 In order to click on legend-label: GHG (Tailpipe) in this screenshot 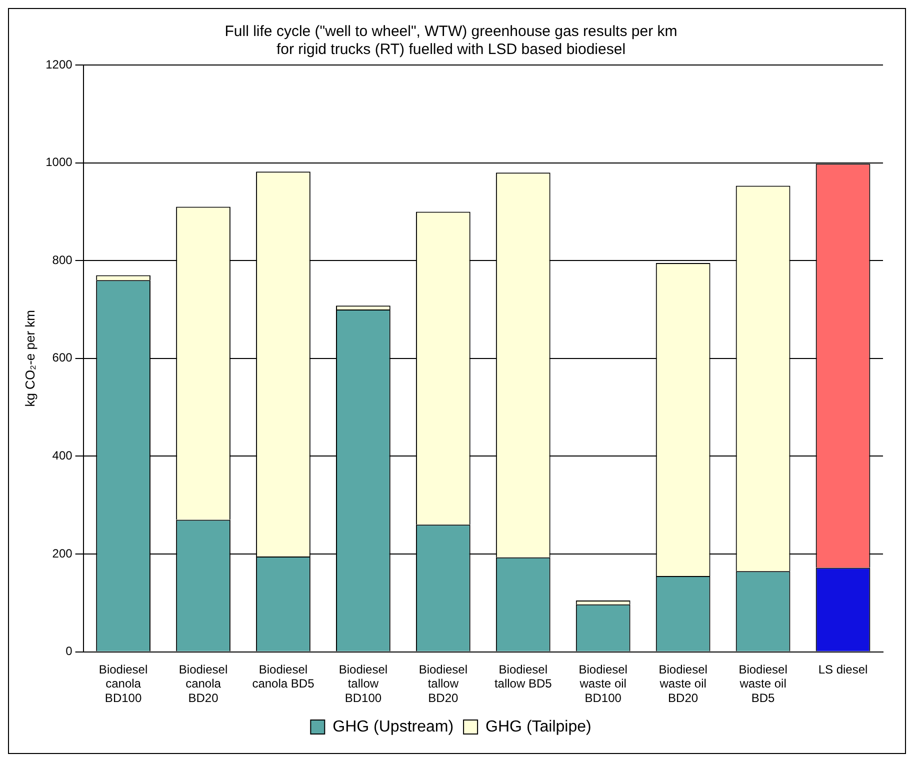, I will do `click(539, 727)`.